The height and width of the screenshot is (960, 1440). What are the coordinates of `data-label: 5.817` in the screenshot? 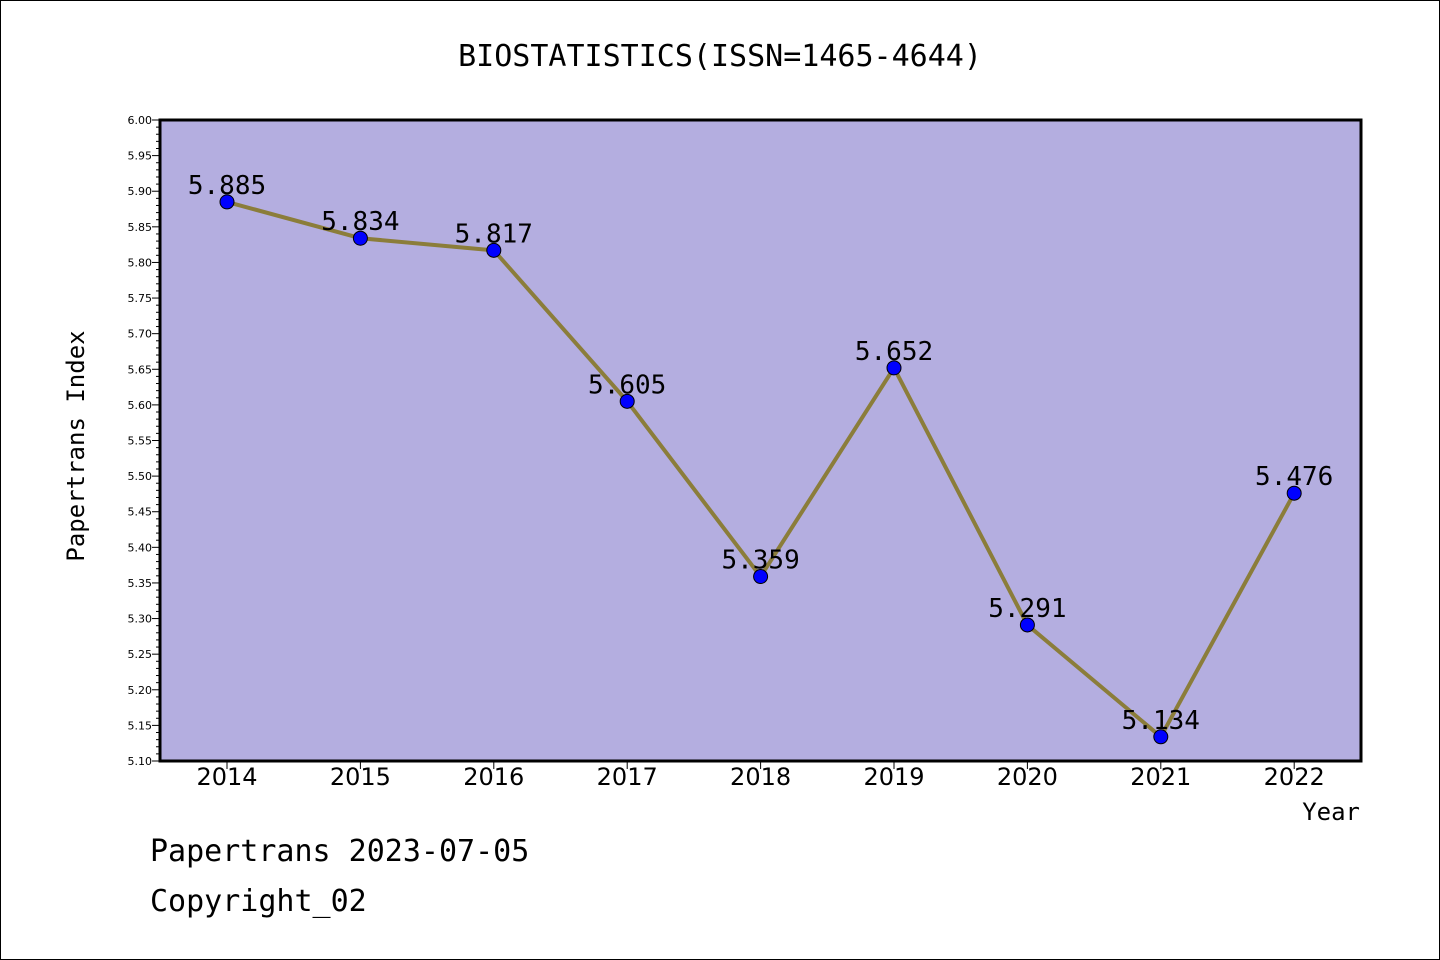 It's located at (494, 234).